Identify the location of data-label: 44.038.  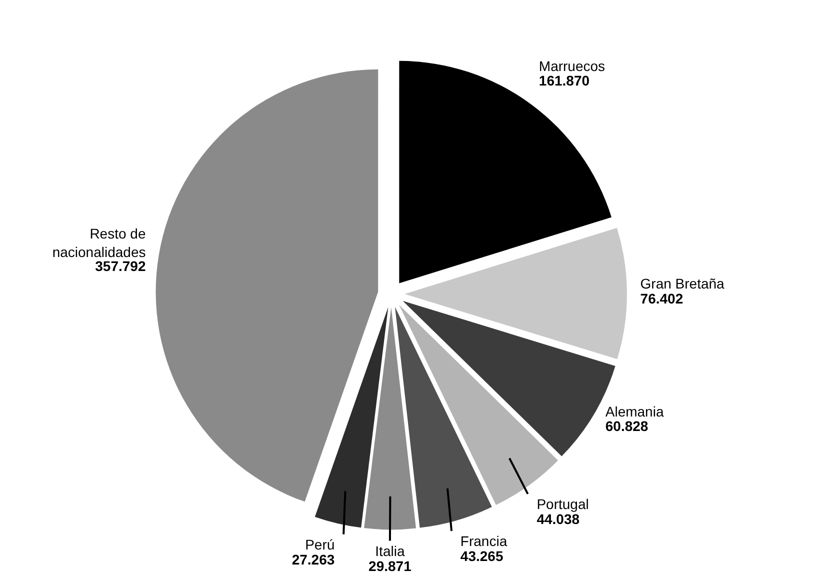
(558, 518).